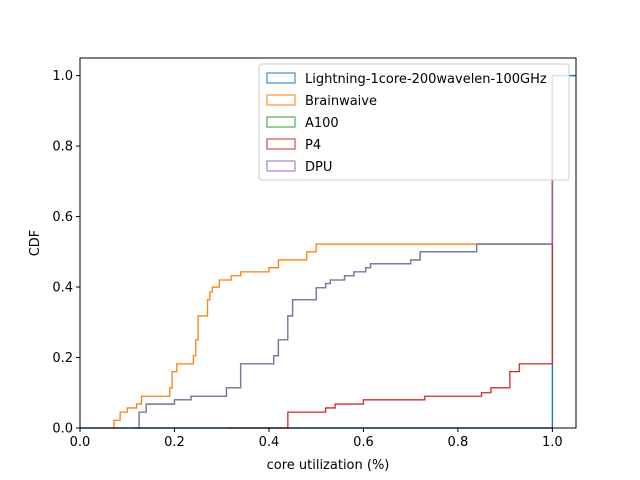 This screenshot has height=480, width=640. I want to click on x-tick-label: 0.4, so click(269, 442).